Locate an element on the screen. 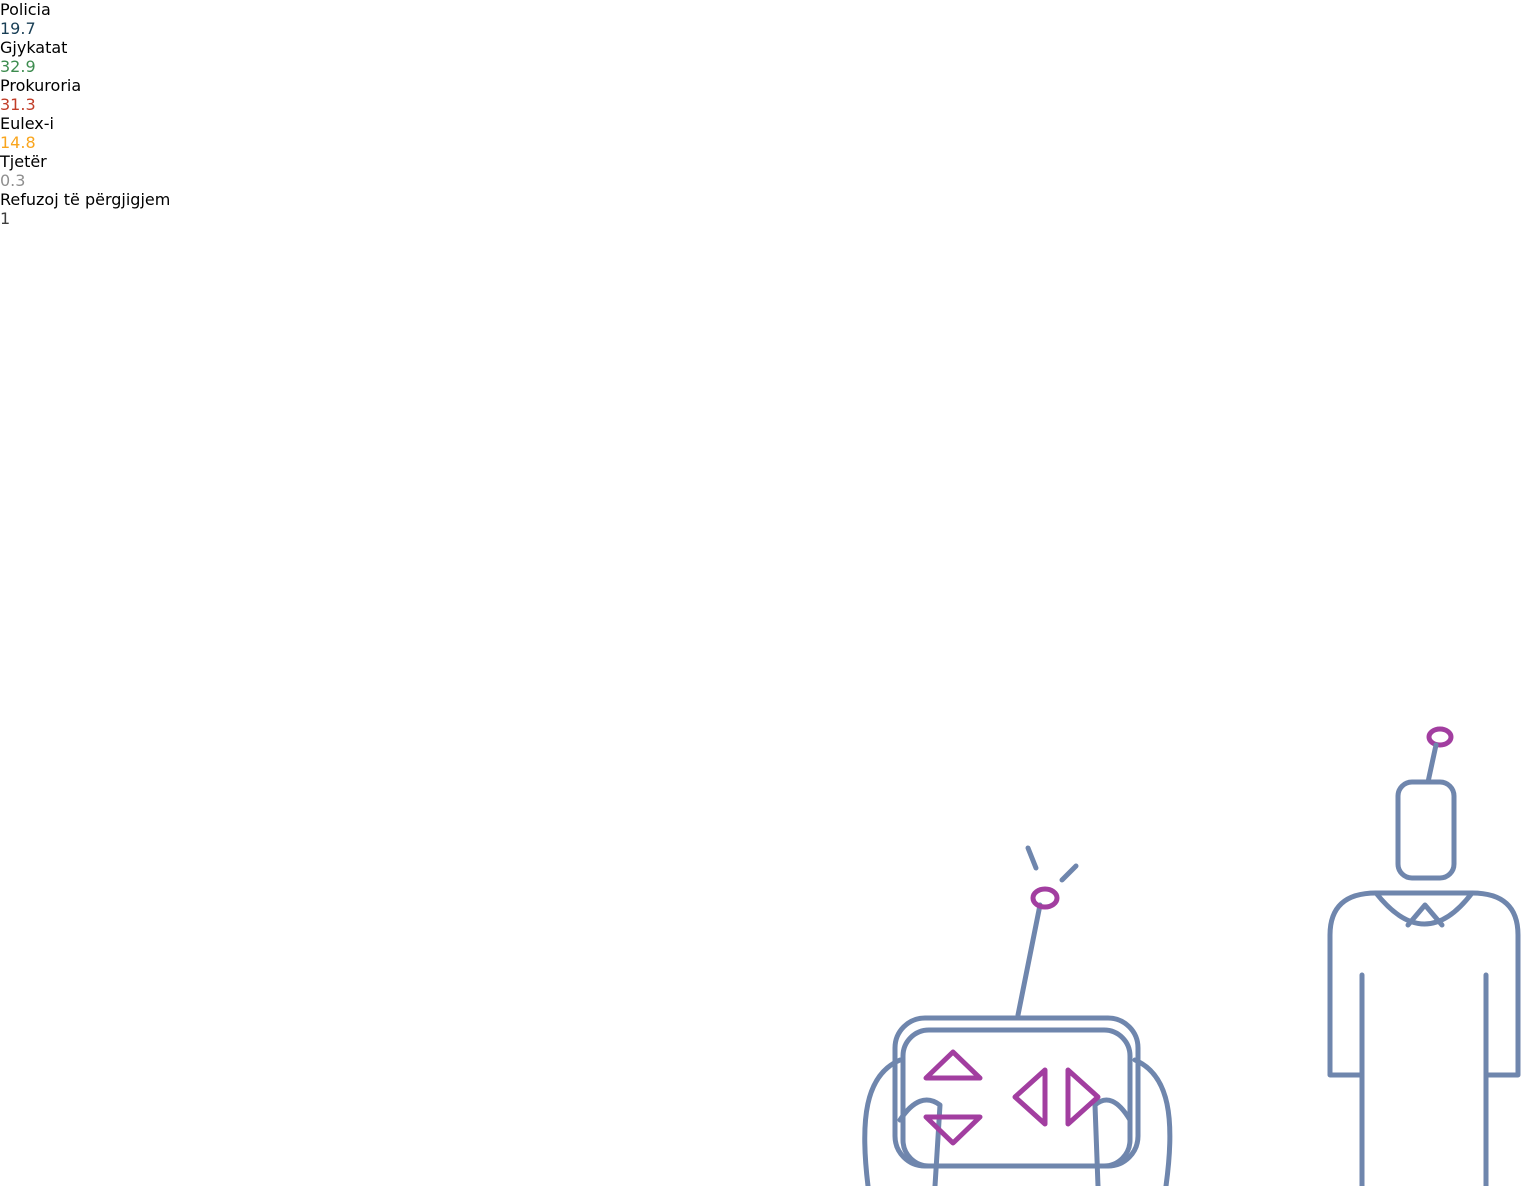 The image size is (1522, 1186). category-label: Tjetër is located at coordinates (23, 161).